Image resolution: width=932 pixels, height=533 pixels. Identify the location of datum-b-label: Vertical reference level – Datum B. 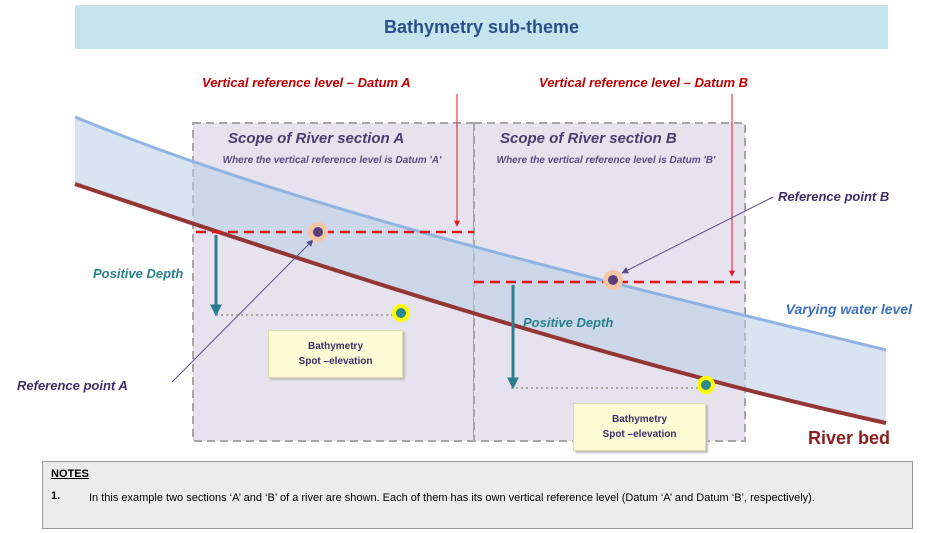
(644, 82).